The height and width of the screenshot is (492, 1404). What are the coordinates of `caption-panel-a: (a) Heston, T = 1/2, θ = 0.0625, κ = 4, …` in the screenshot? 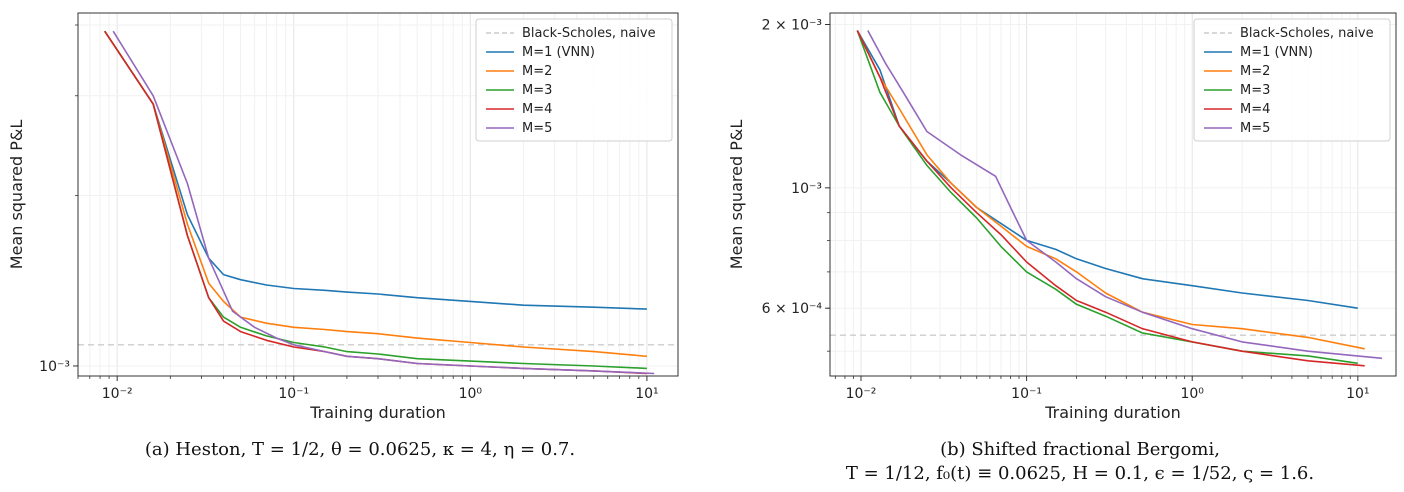 It's located at (360, 449).